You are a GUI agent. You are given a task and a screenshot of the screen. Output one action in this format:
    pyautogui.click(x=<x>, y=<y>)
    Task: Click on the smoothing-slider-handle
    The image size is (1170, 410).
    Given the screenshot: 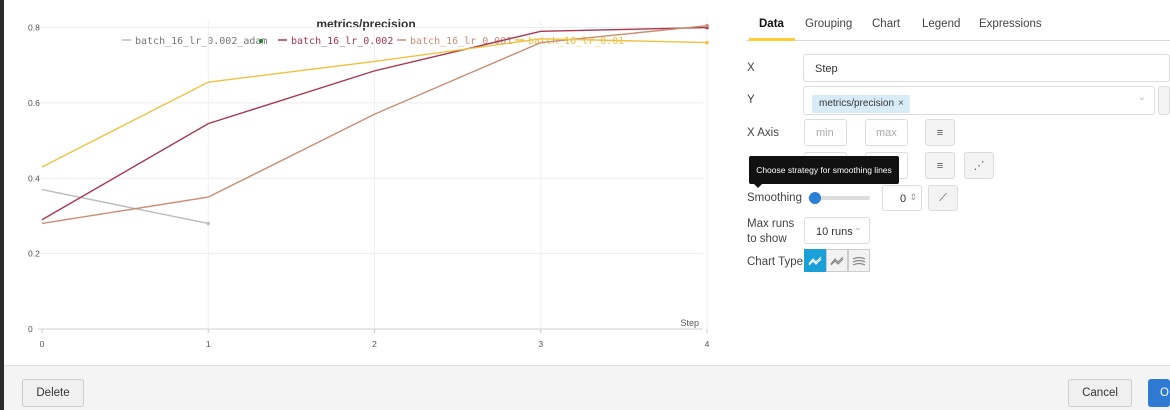 What is the action you would take?
    pyautogui.click(x=815, y=198)
    